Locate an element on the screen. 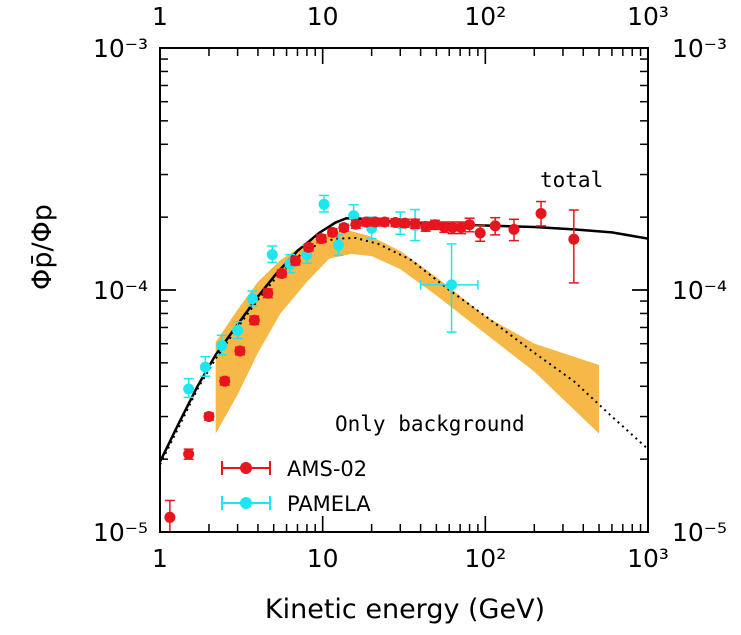 Image resolution: width=741 pixels, height=635 pixels. x-axis-title: Kinetic energy (GeV) is located at coordinates (405, 609).